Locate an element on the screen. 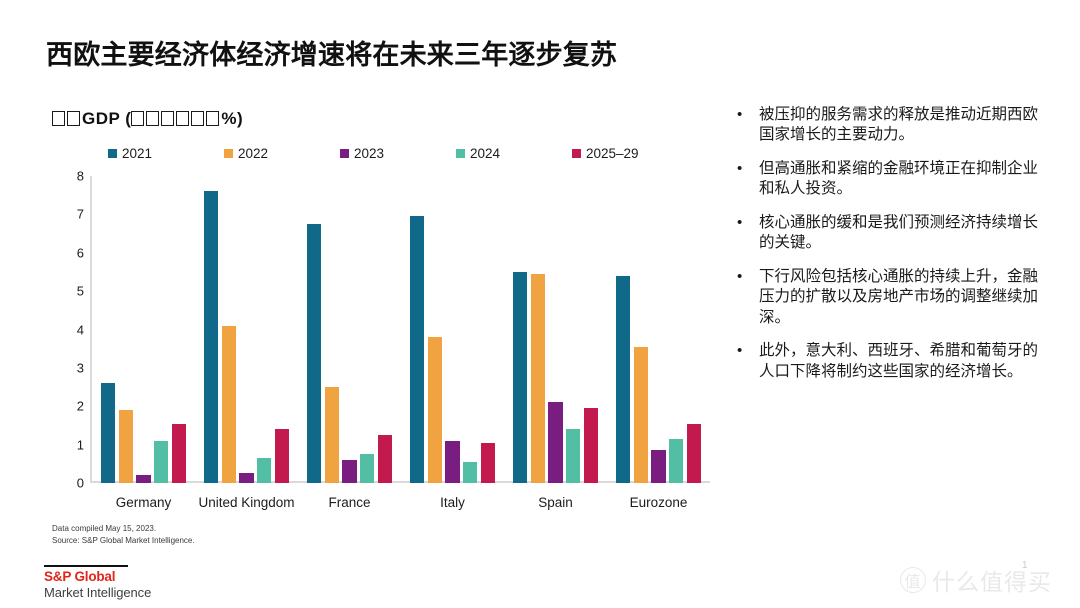 This screenshot has width=1080, height=608. bar-germany-2021 is located at coordinates (108, 433).